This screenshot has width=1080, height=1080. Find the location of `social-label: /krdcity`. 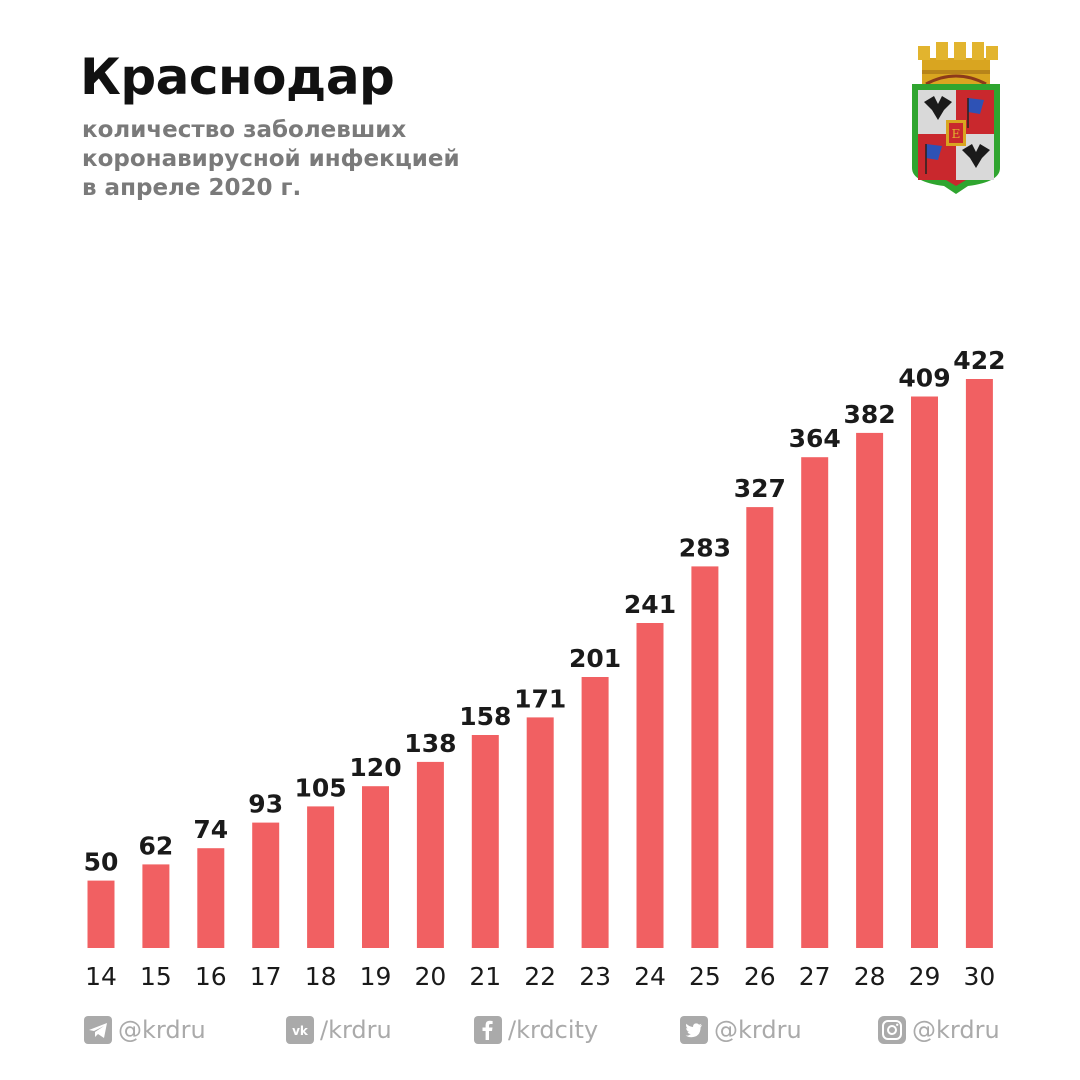

social-label: /krdcity is located at coordinates (553, 1030).